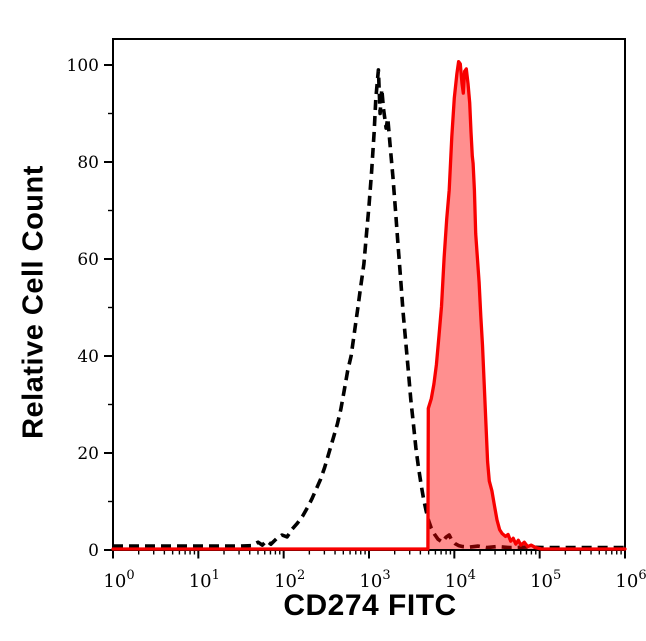  What do you see at coordinates (630, 580) in the screenshot?
I see `x-tick-label: 10⁶` at bounding box center [630, 580].